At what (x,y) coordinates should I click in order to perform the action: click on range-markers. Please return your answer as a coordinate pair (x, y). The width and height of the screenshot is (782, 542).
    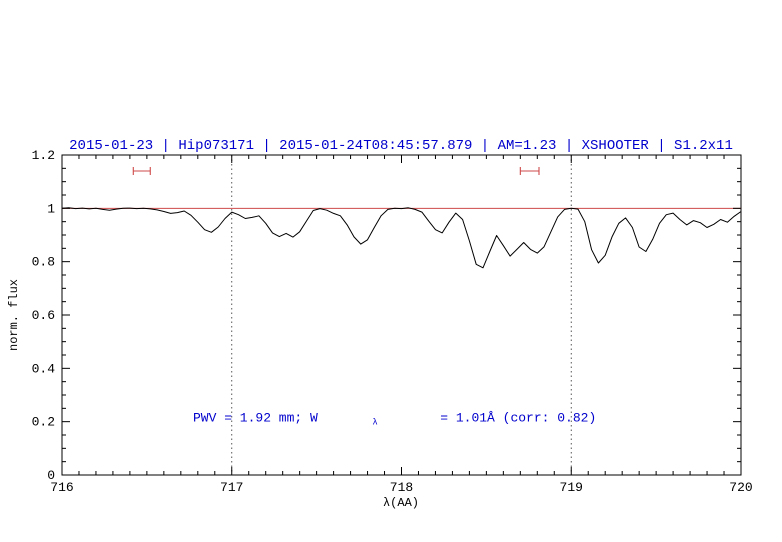
    Looking at the image, I should click on (336, 171).